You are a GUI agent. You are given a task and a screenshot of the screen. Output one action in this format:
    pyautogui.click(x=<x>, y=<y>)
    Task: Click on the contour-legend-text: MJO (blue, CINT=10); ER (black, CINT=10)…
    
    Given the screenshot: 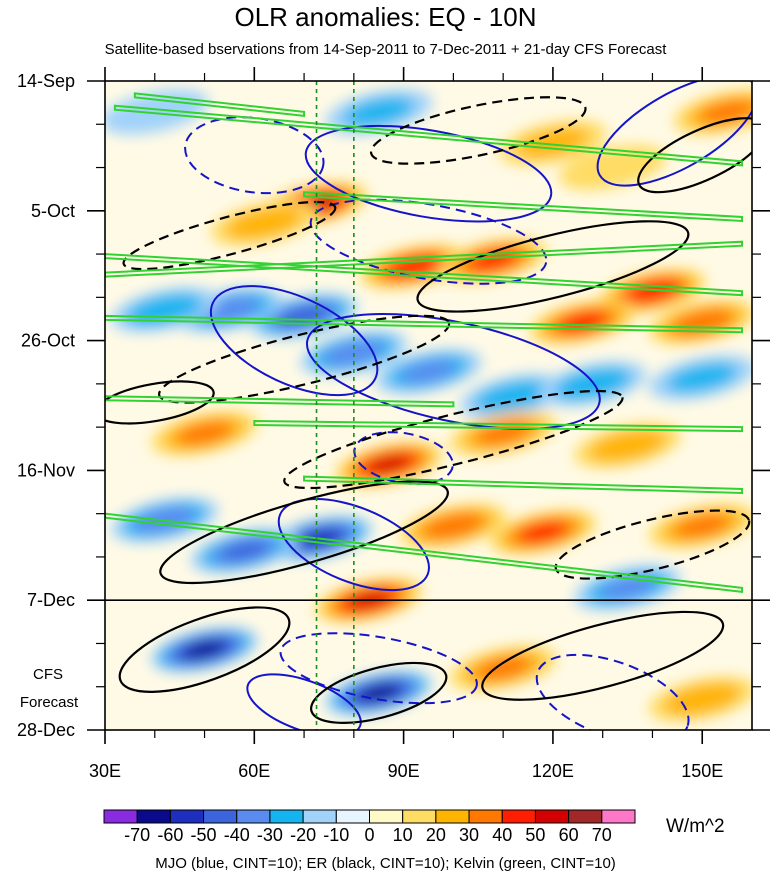 What is the action you would take?
    pyautogui.click(x=385, y=863)
    